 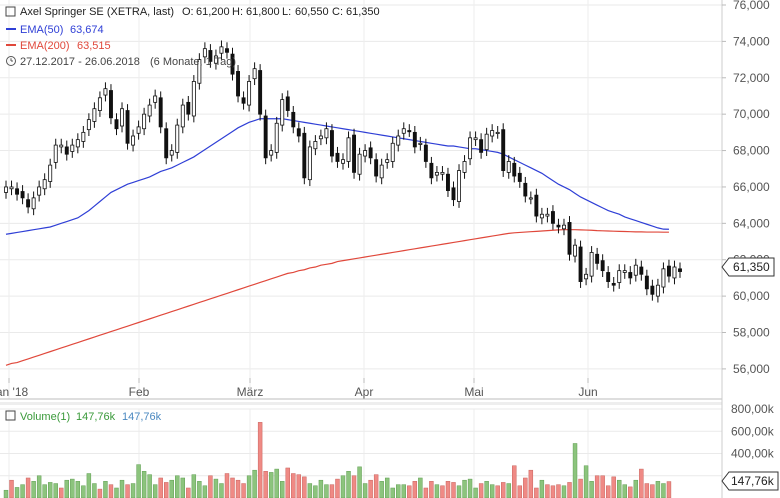 What do you see at coordinates (250, 392) in the screenshot?
I see `x-tick-label: März` at bounding box center [250, 392].